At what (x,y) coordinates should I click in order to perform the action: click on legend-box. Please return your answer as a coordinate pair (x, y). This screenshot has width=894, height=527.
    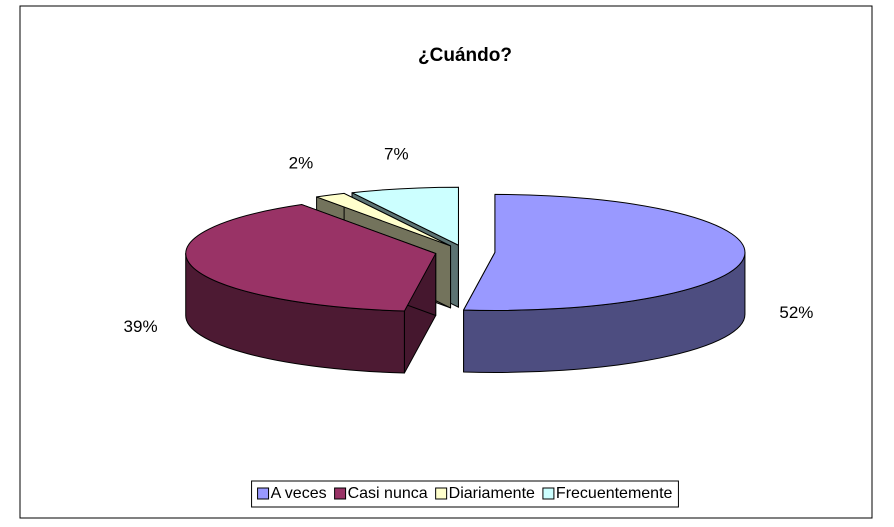
    Looking at the image, I should click on (465, 494).